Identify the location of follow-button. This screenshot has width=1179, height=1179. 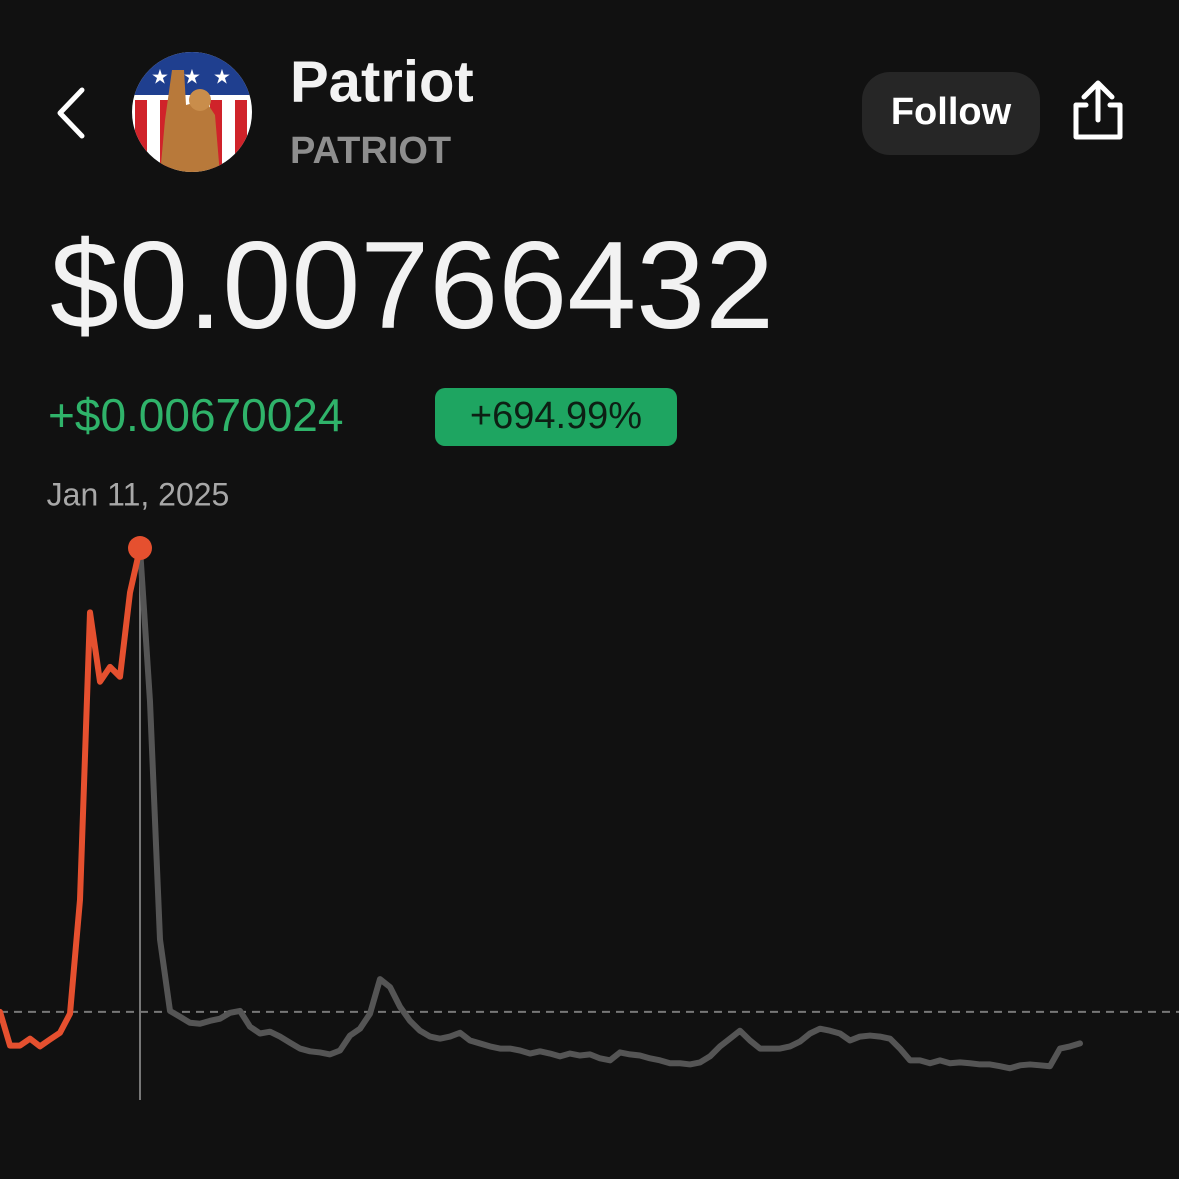
(951, 113).